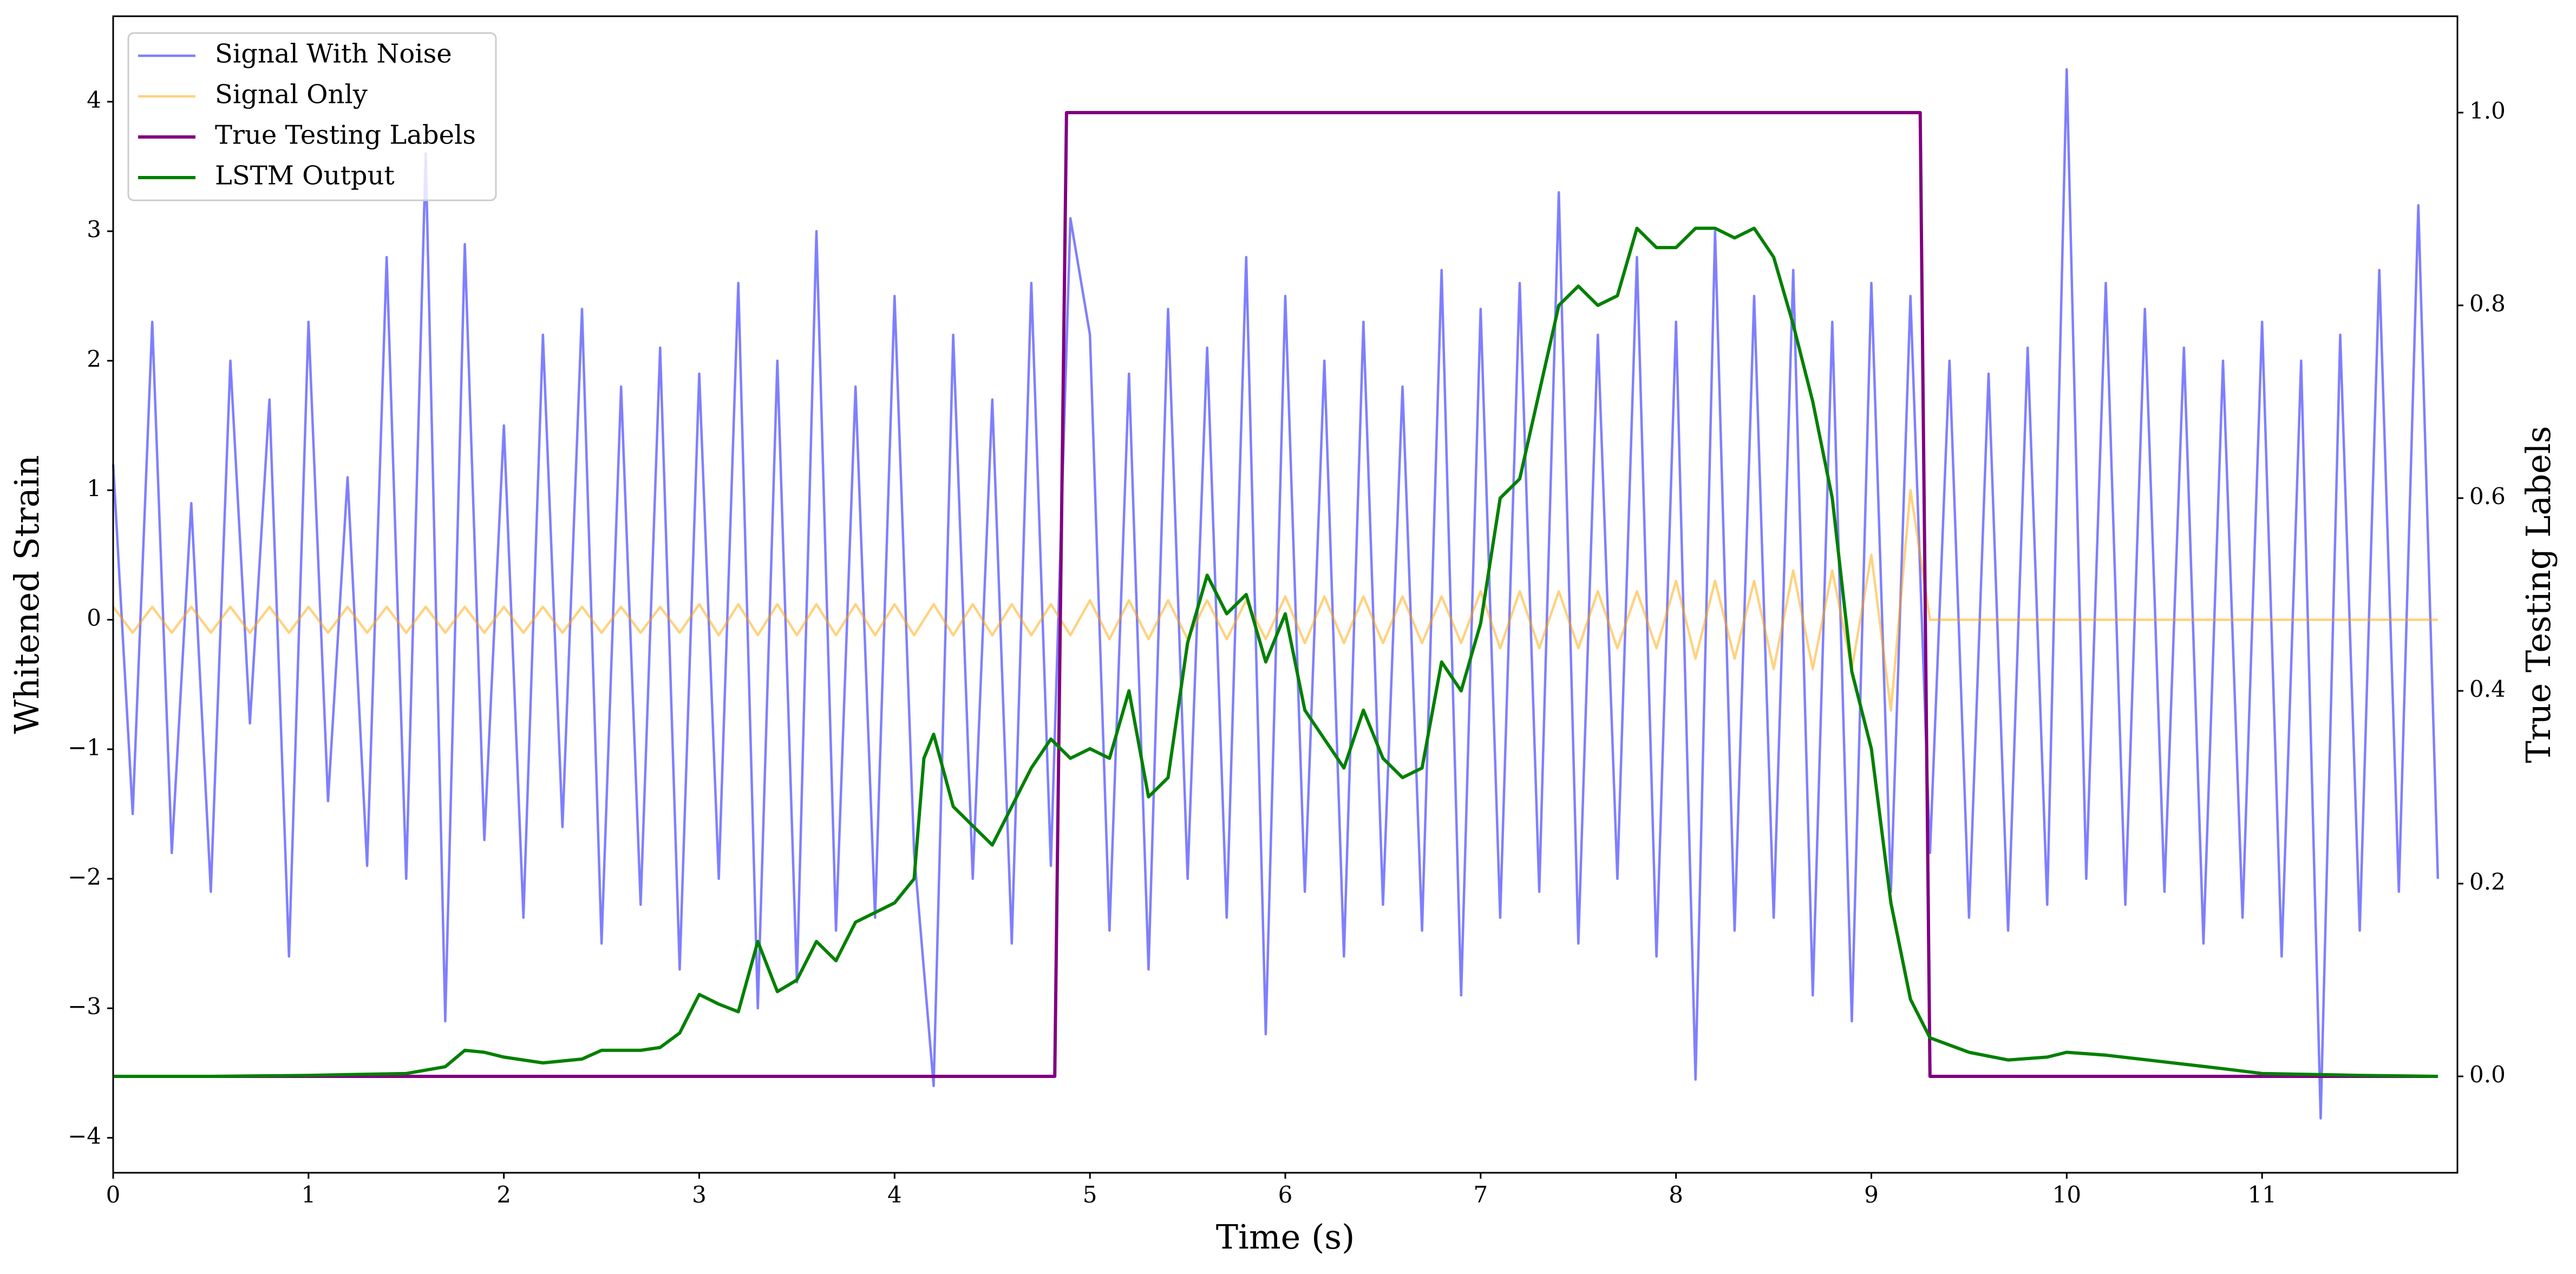 The height and width of the screenshot is (1274, 2576). I want to click on y-tick-label: −4, so click(84, 1135).